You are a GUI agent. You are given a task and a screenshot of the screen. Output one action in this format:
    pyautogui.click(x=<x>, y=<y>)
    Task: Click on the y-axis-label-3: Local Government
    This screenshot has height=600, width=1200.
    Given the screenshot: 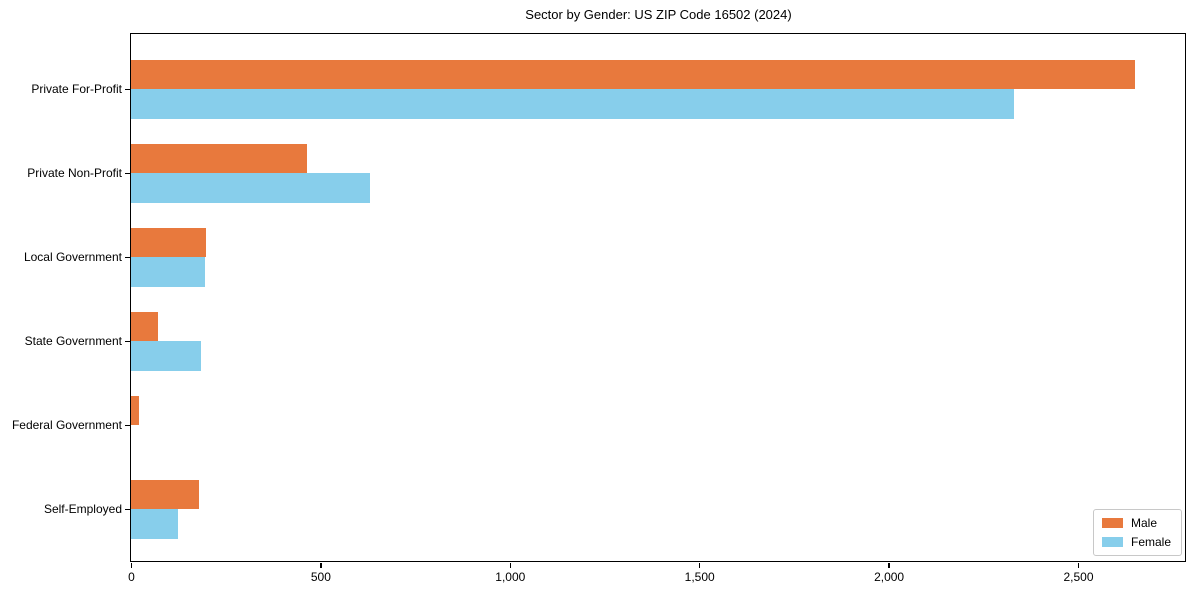 What is the action you would take?
    pyautogui.click(x=72, y=256)
    